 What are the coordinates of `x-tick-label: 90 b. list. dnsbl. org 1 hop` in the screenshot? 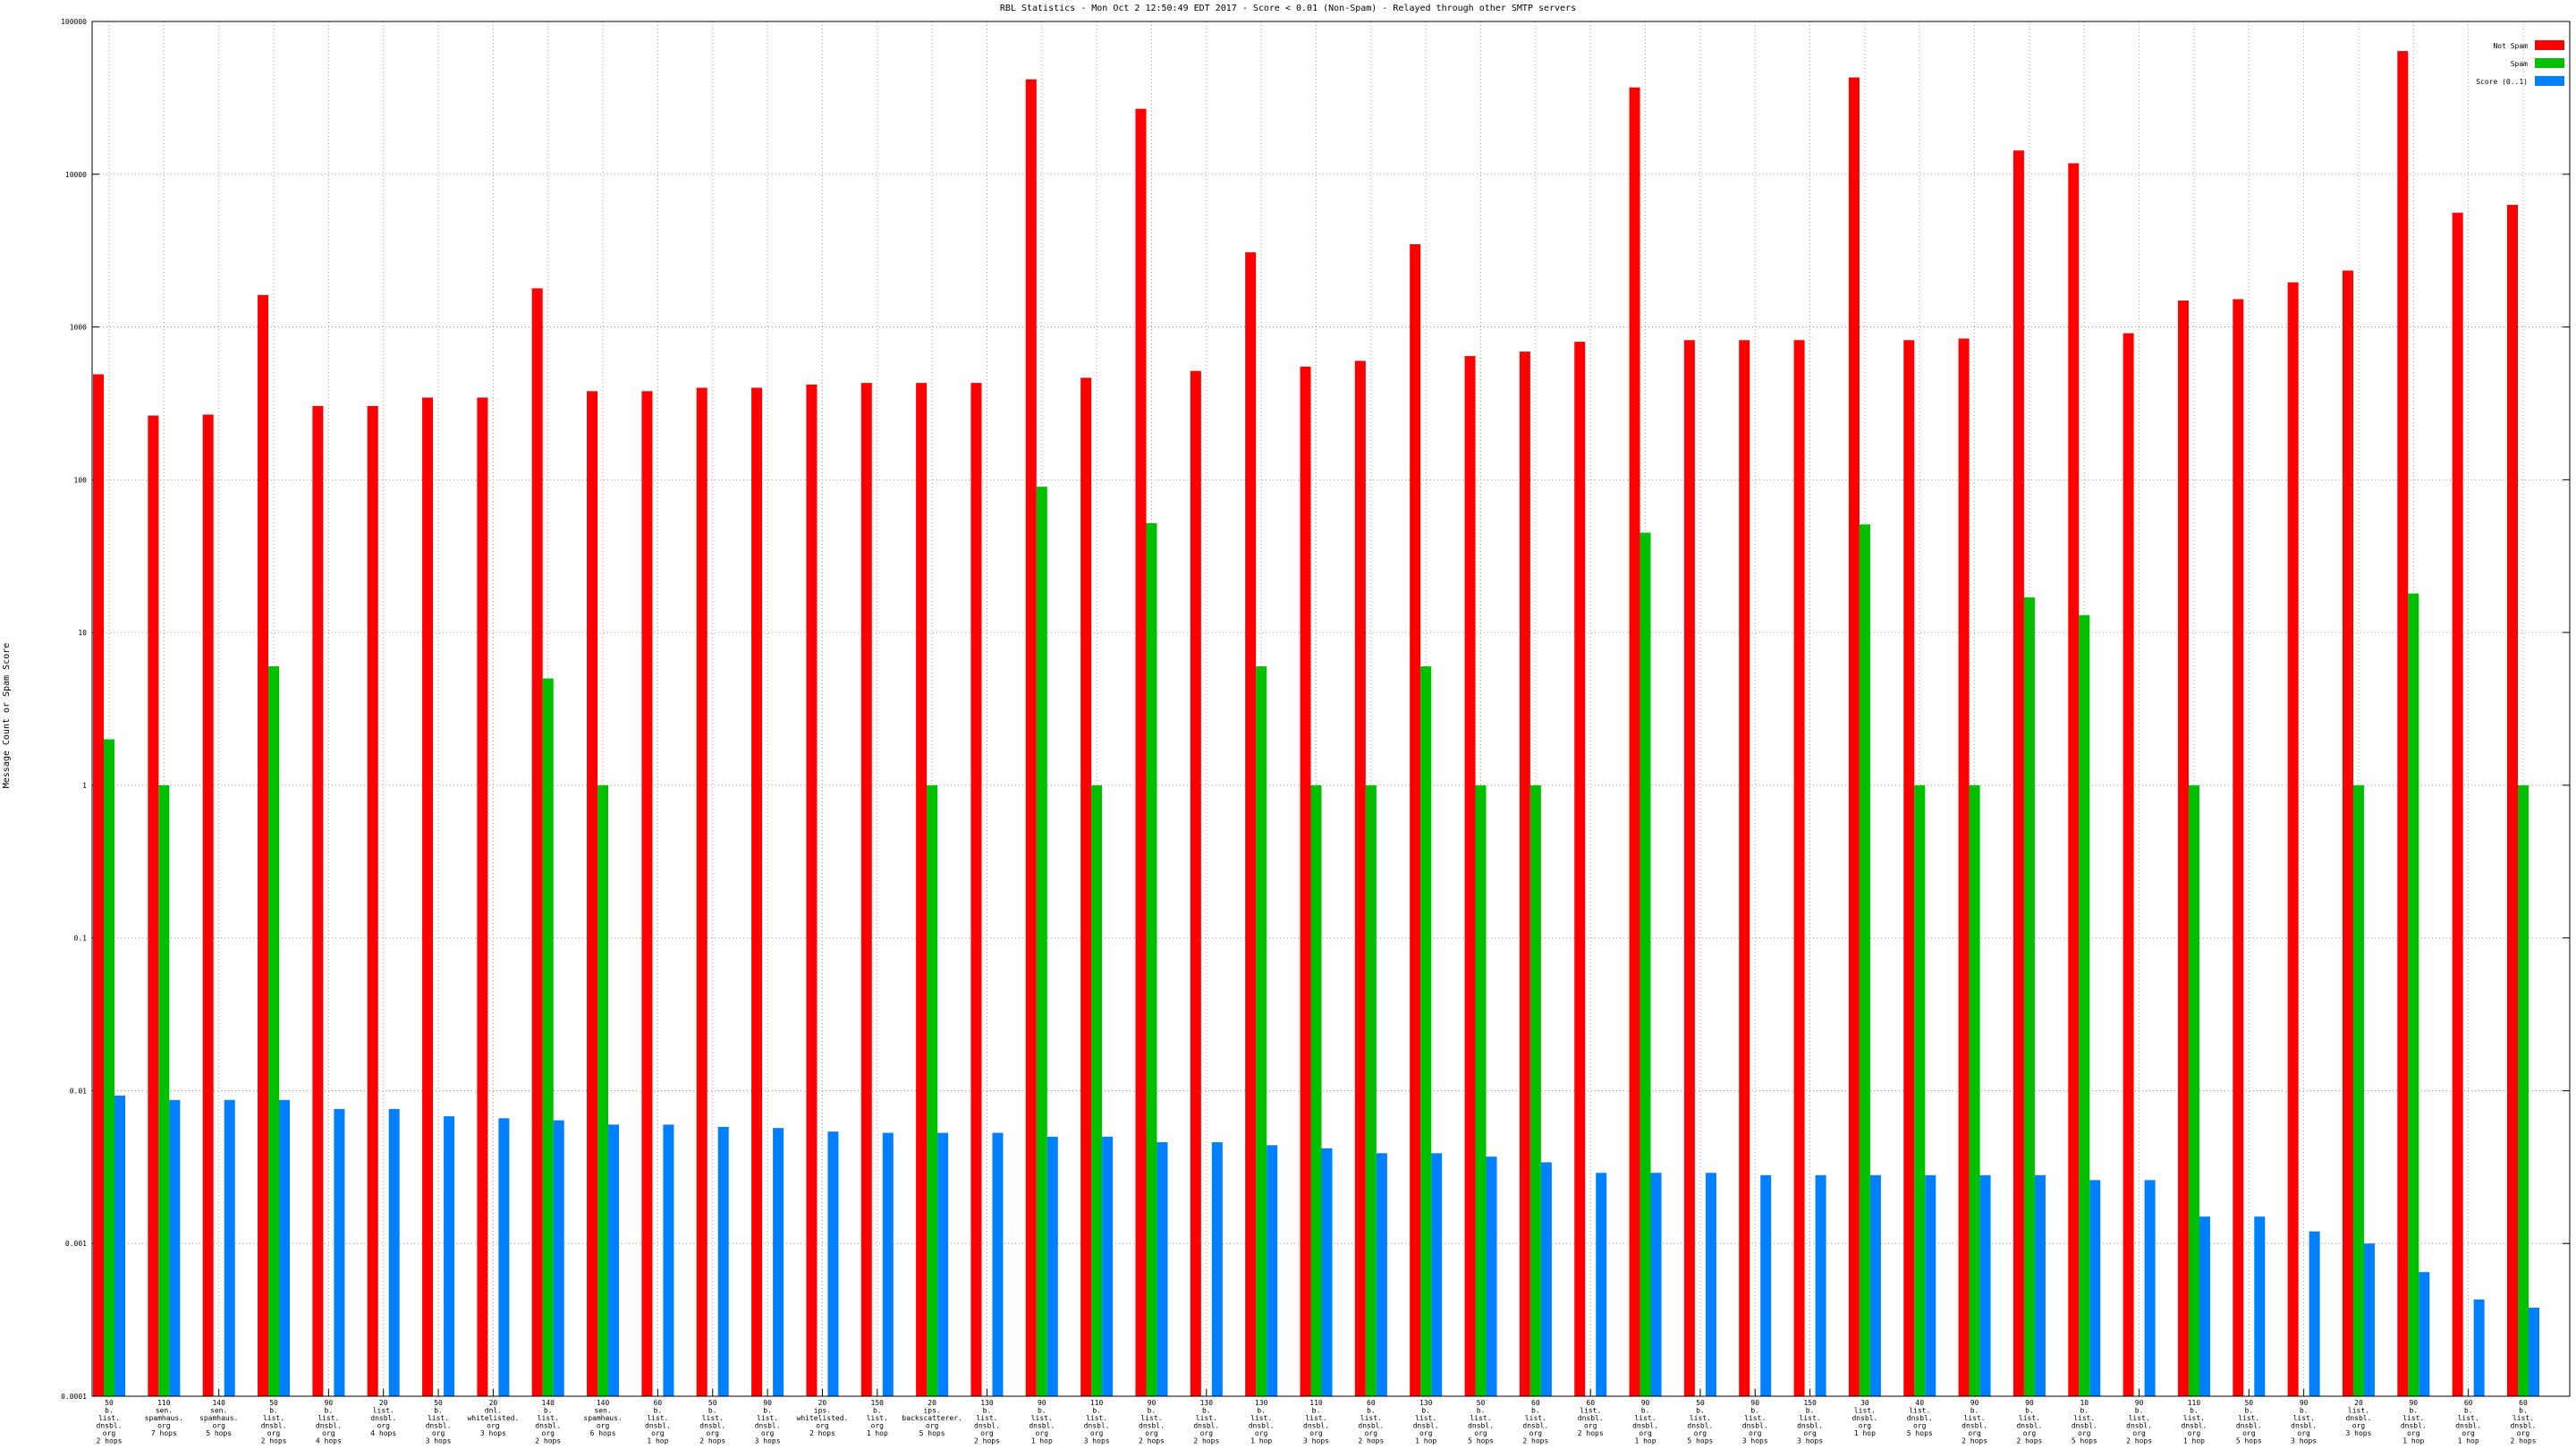 It's located at (2414, 1422).